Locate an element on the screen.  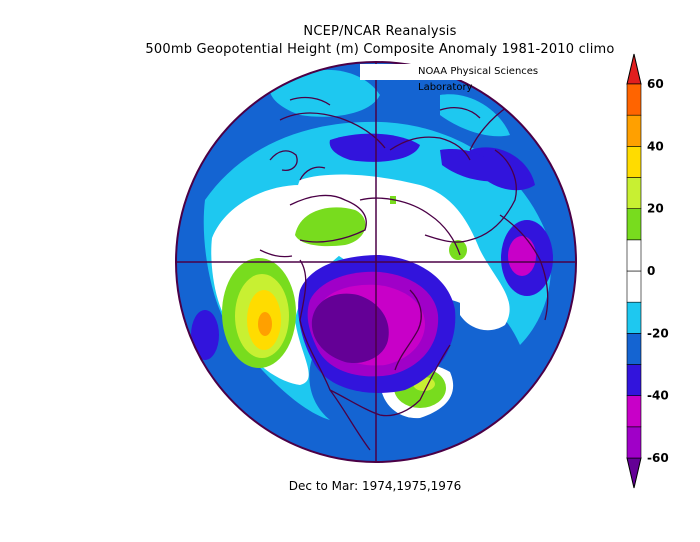
neg-anomaly-asia-core is located at coordinates (522, 256).